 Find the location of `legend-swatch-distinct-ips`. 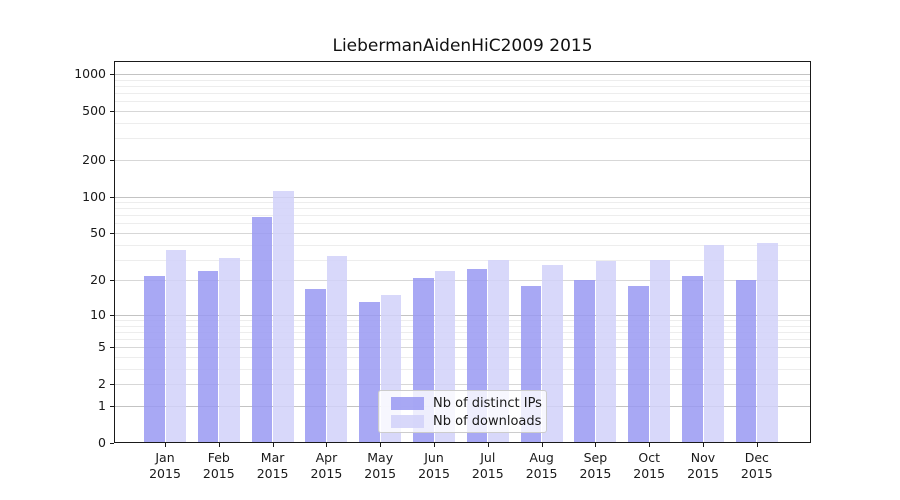

legend-swatch-distinct-ips is located at coordinates (407, 403).